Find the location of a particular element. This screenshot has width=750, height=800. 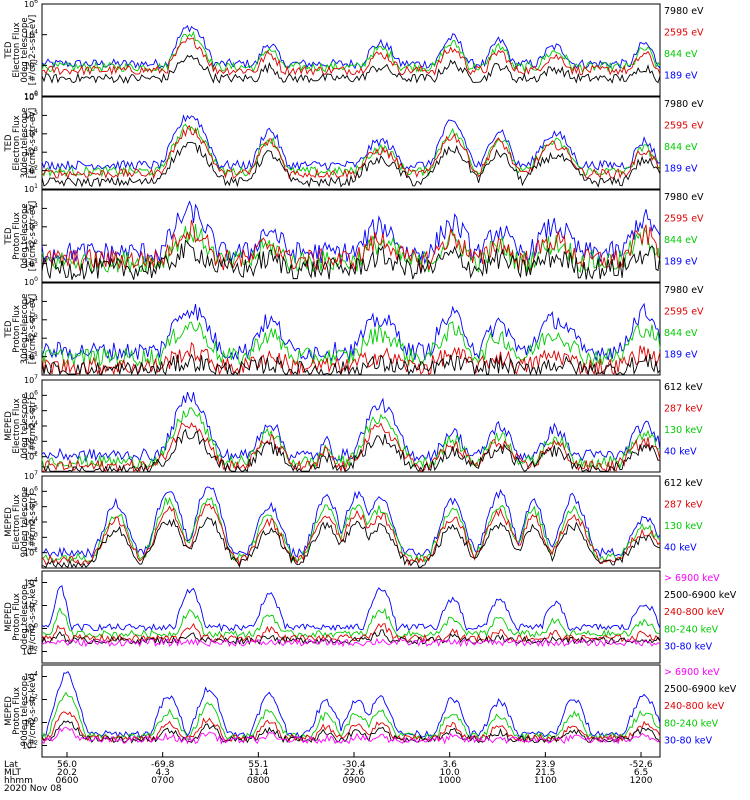

x-tick-label: -30.4 is located at coordinates (354, 765).